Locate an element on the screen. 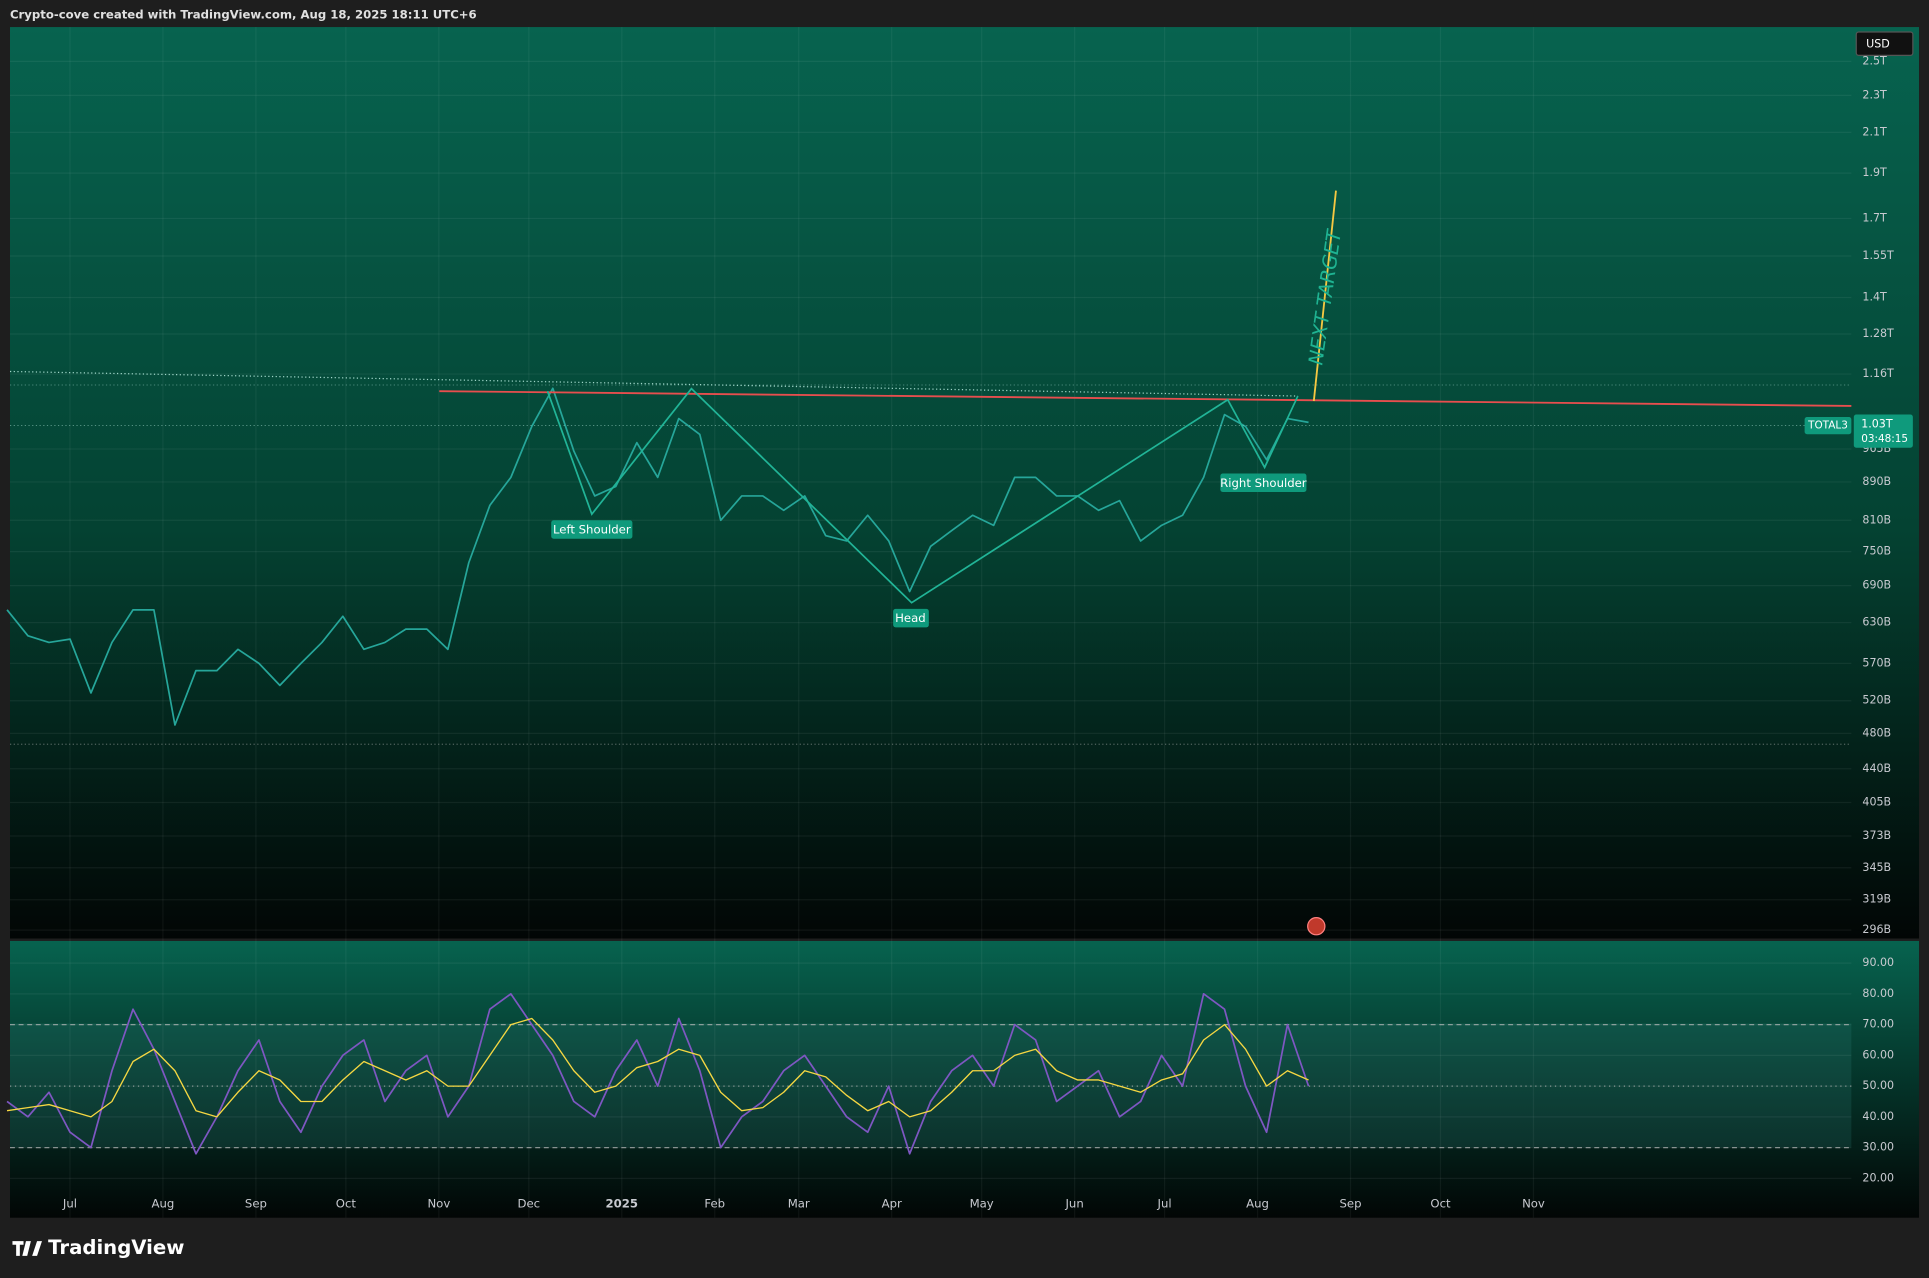 The image size is (1929, 1278). dotted-level is located at coordinates (653, 383).